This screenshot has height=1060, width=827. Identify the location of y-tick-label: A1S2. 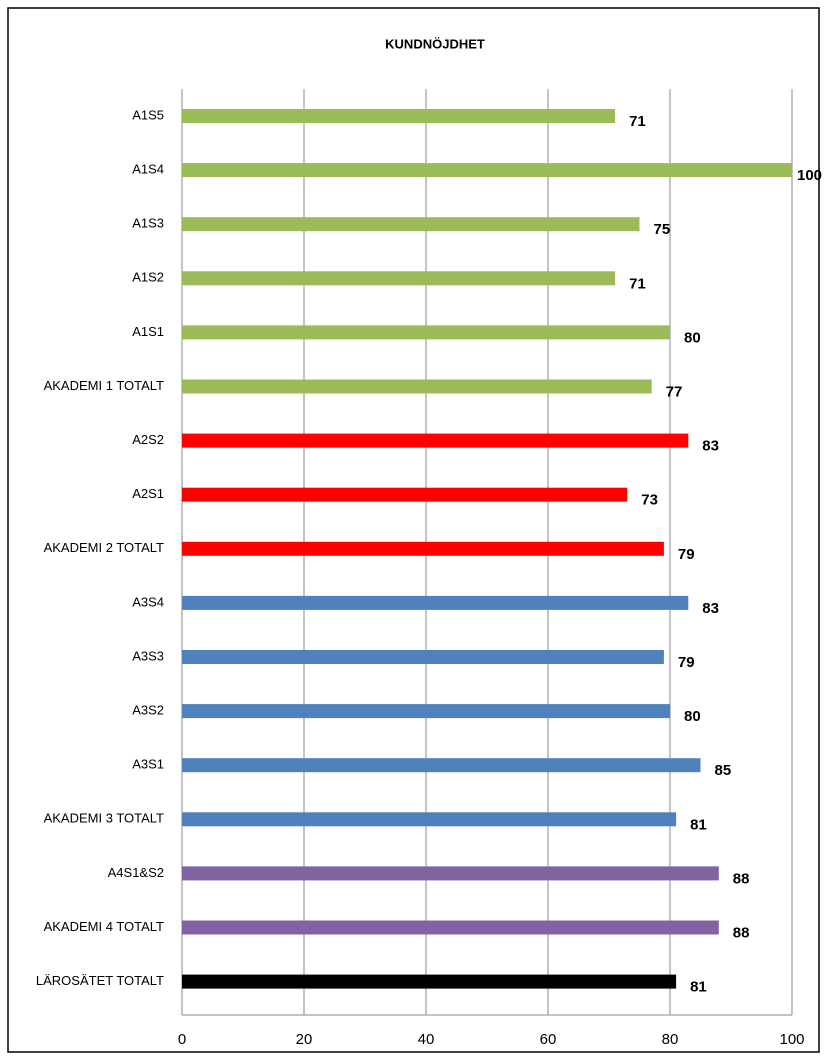
(148, 277).